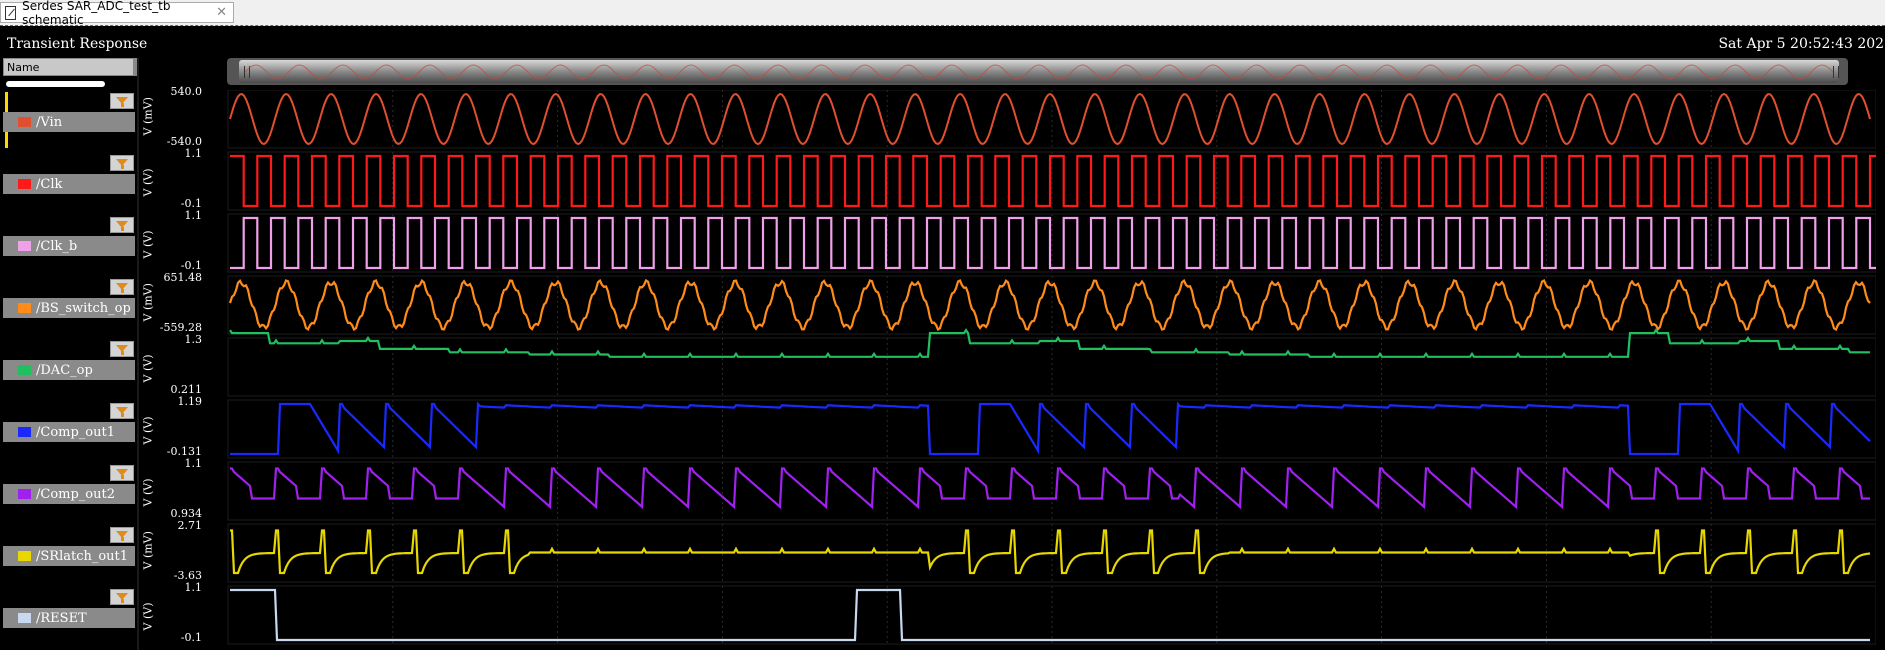  I want to click on y-axis-min: -559.28, so click(180, 327).